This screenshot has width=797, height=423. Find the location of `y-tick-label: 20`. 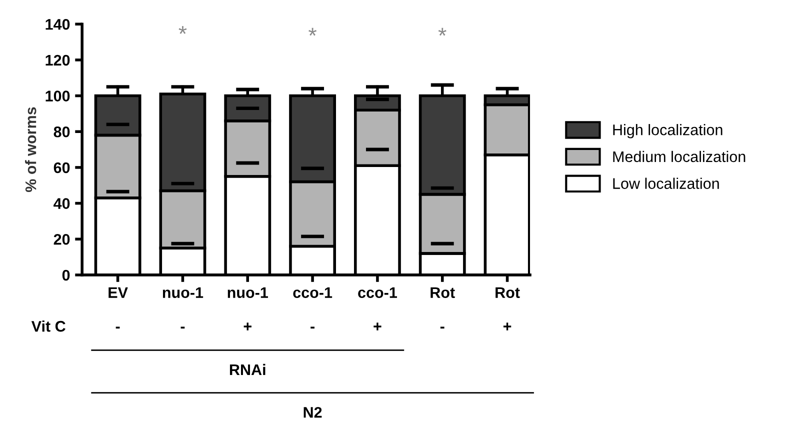

y-tick-label: 20 is located at coordinates (62, 239).